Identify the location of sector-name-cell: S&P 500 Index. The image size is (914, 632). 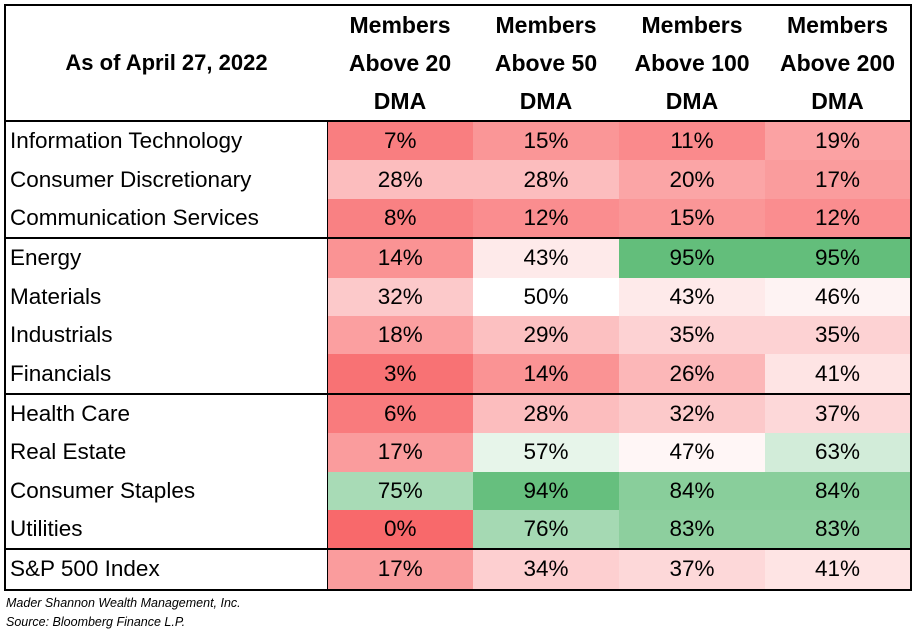
(166, 569).